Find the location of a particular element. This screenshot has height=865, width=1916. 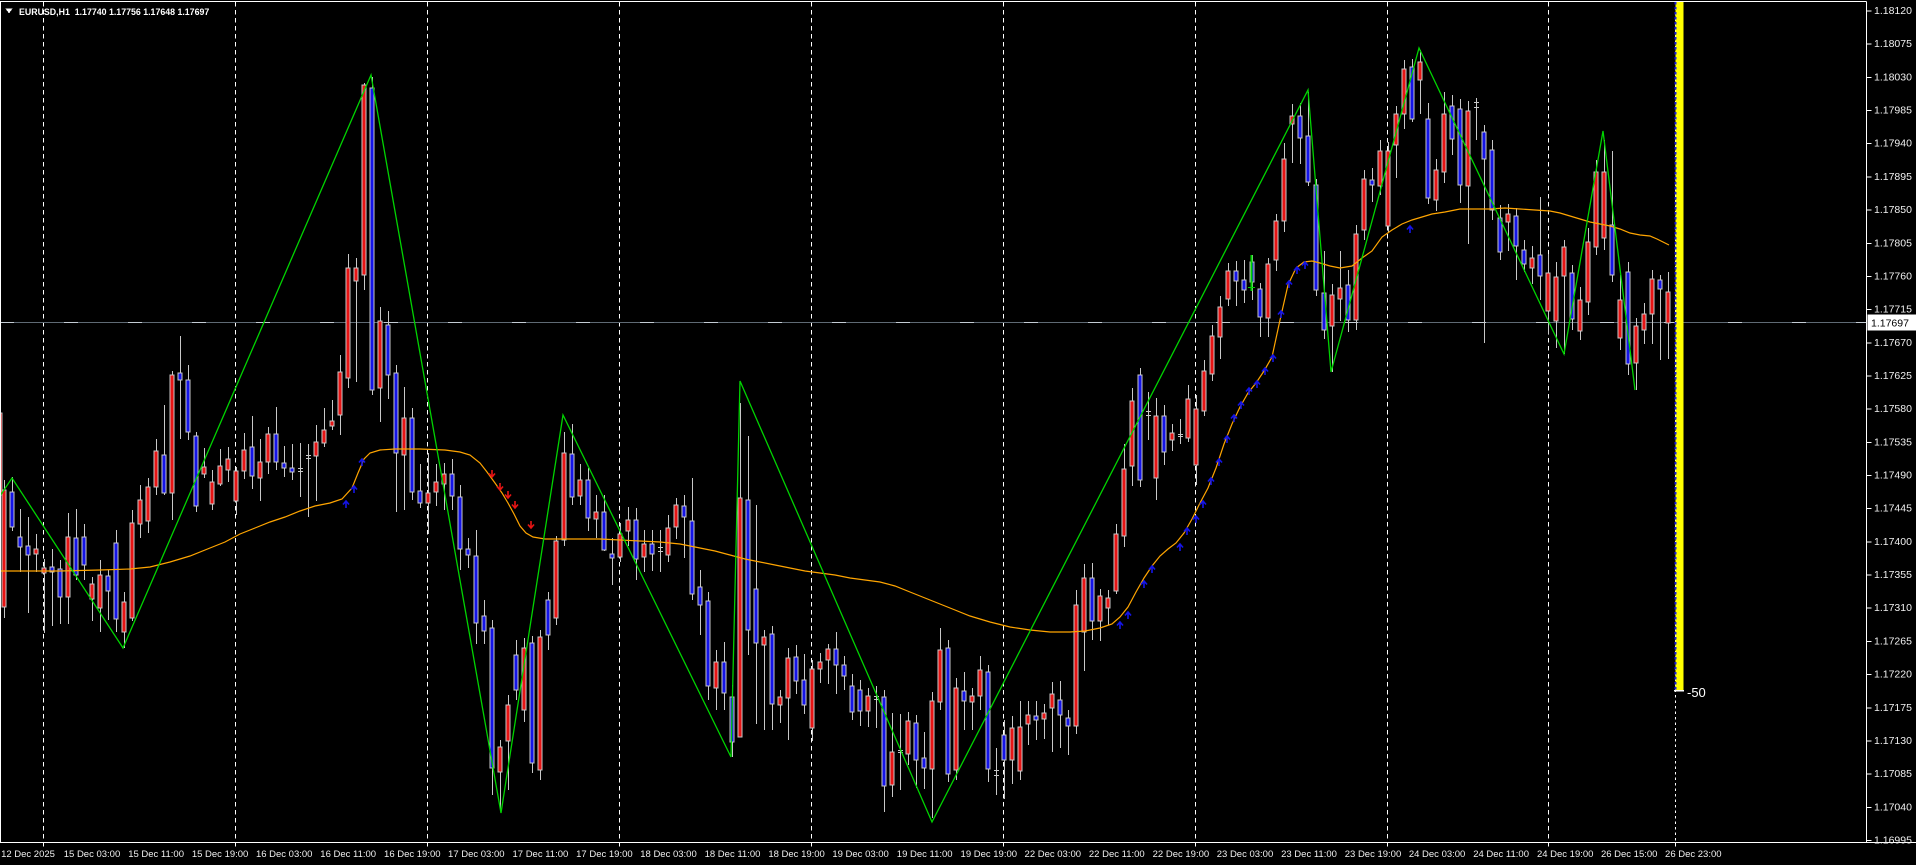

svg-text: 1.17400 is located at coordinates (1893, 542).